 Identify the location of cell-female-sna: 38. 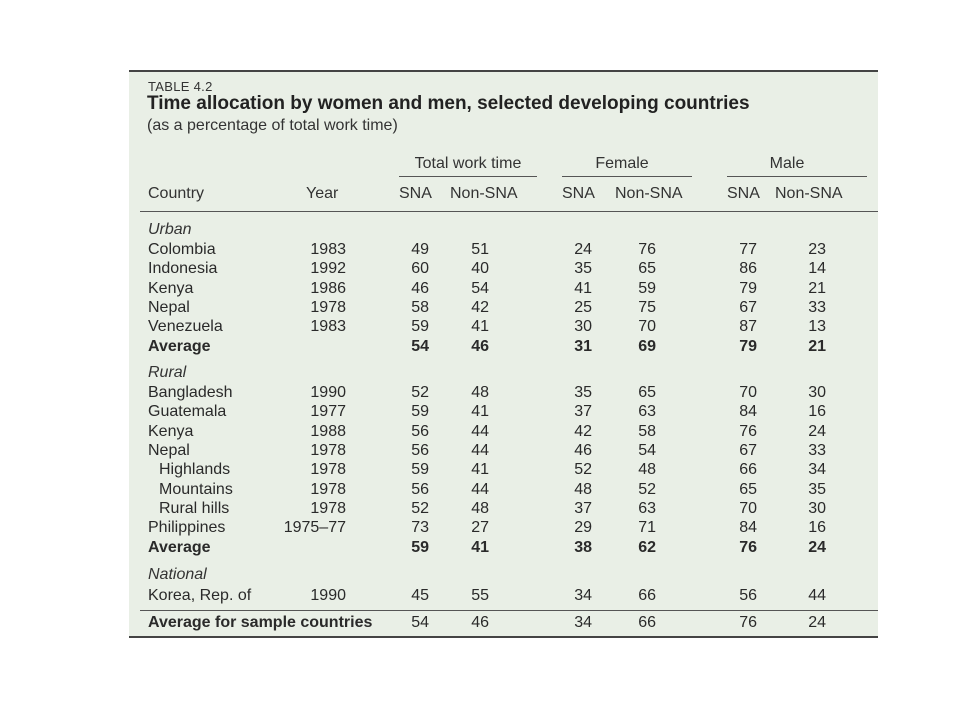
(583, 547).